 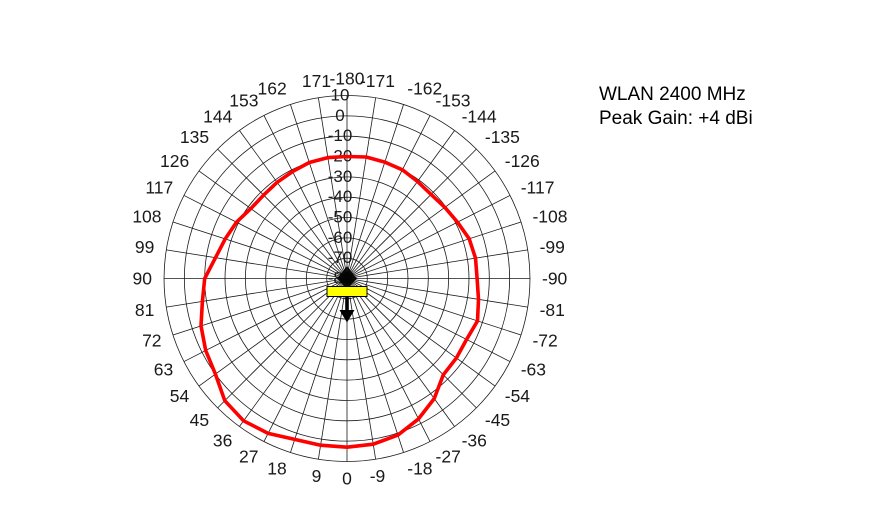 I want to click on angle-tick-label: -171, so click(x=377, y=81).